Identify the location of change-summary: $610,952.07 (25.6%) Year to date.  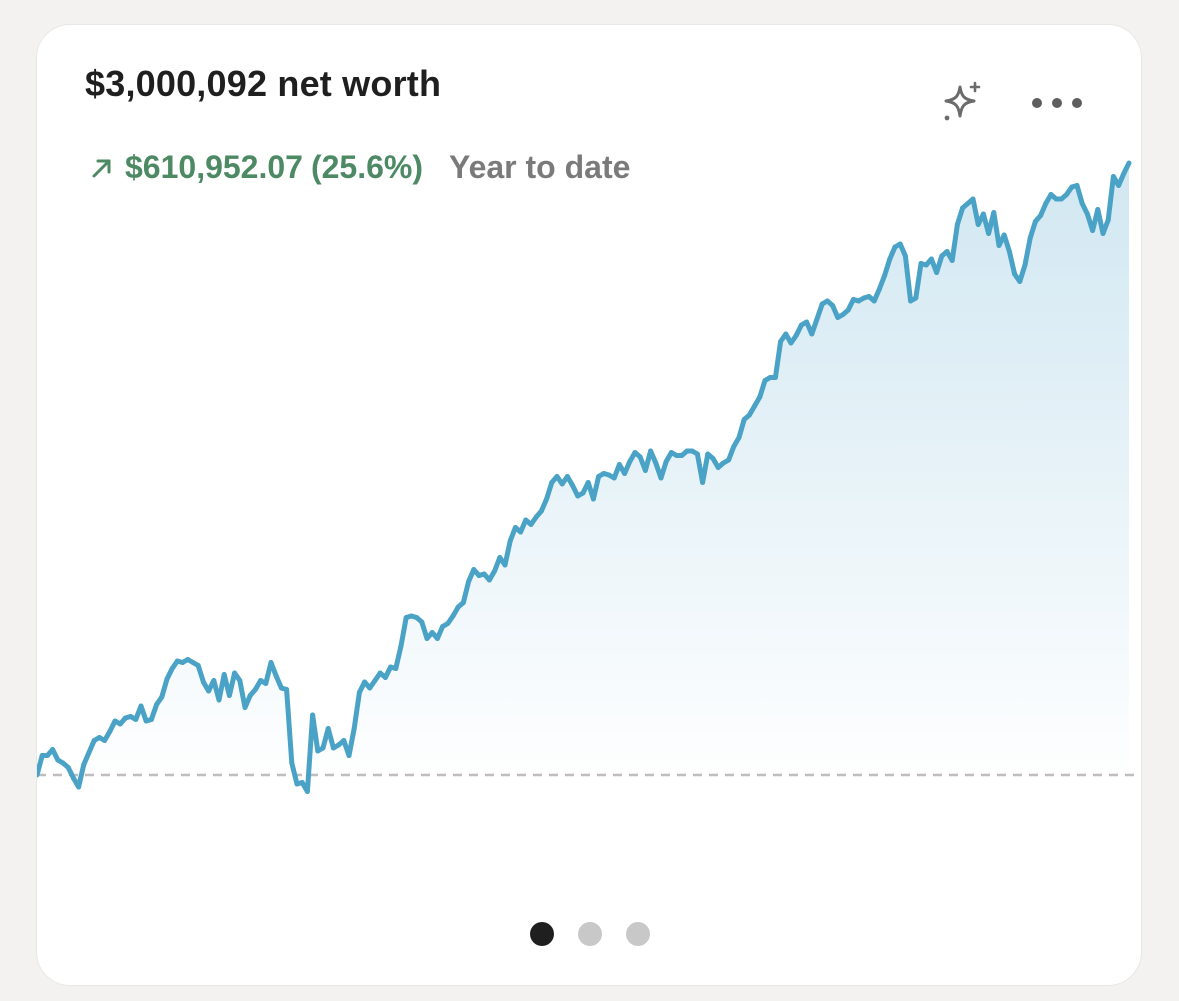
(359, 167).